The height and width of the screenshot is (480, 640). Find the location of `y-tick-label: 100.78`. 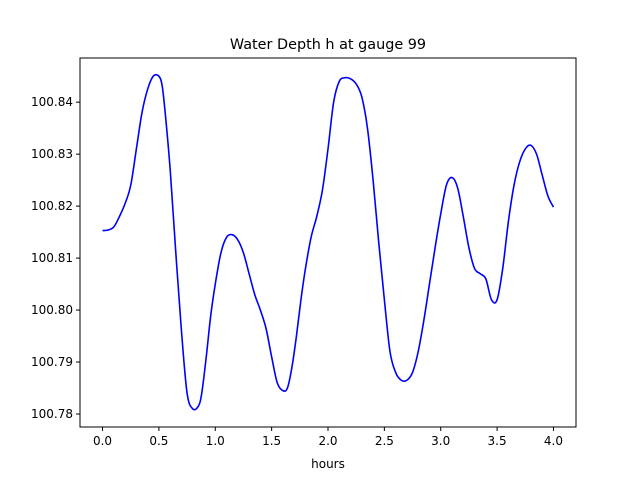

y-tick-label: 100.78 is located at coordinates (52, 414).